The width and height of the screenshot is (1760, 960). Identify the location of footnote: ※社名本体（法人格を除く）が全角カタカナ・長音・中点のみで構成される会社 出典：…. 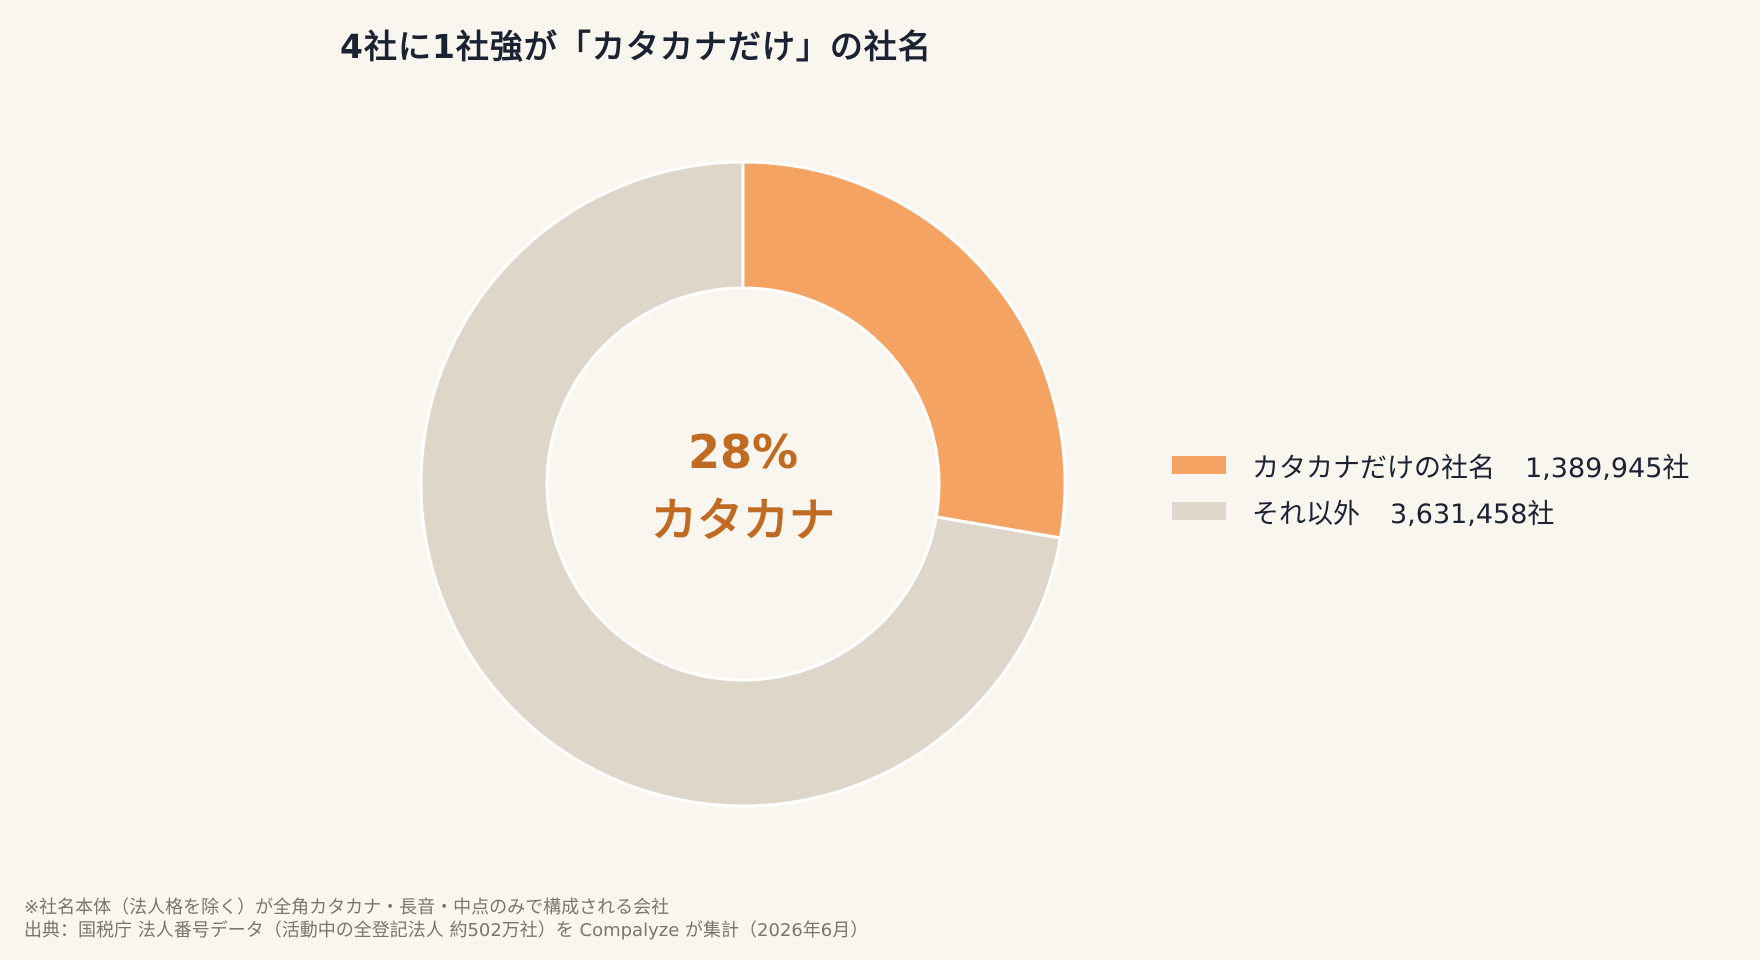
(446, 919).